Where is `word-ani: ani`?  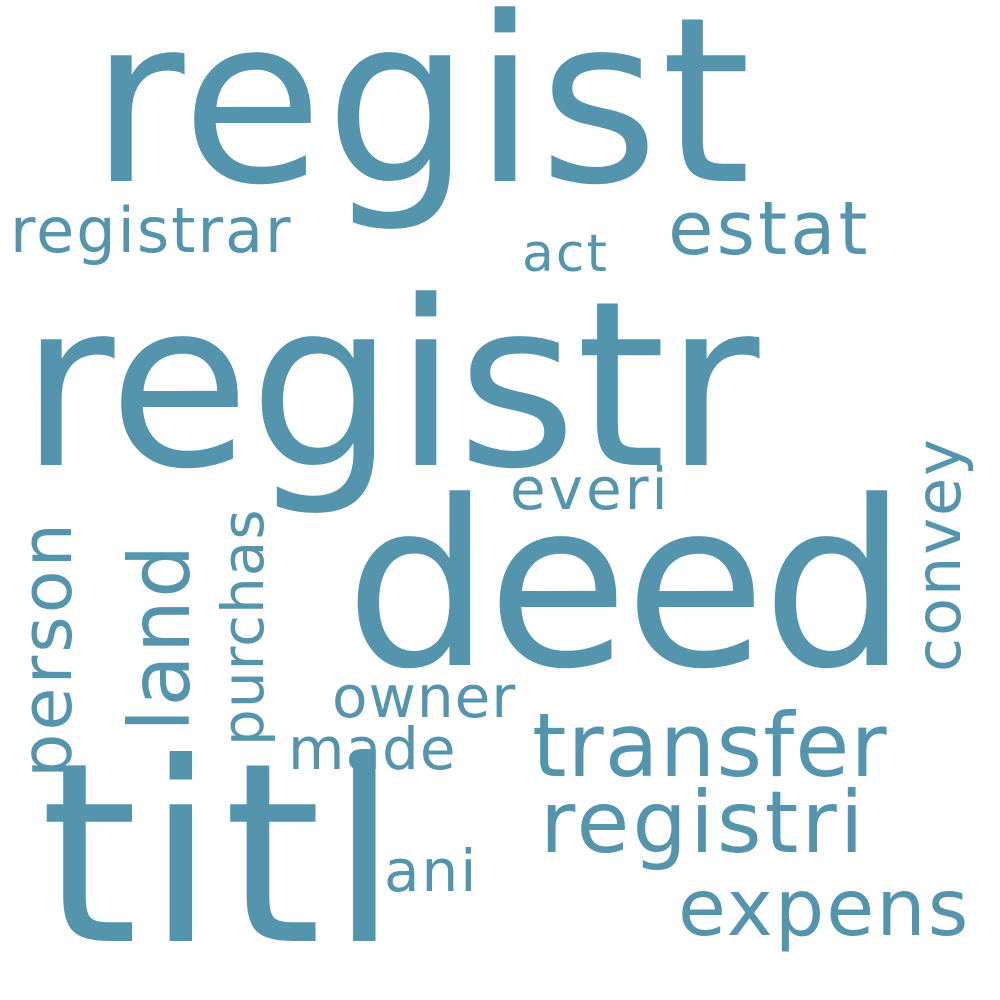 word-ani: ani is located at coordinates (431, 871).